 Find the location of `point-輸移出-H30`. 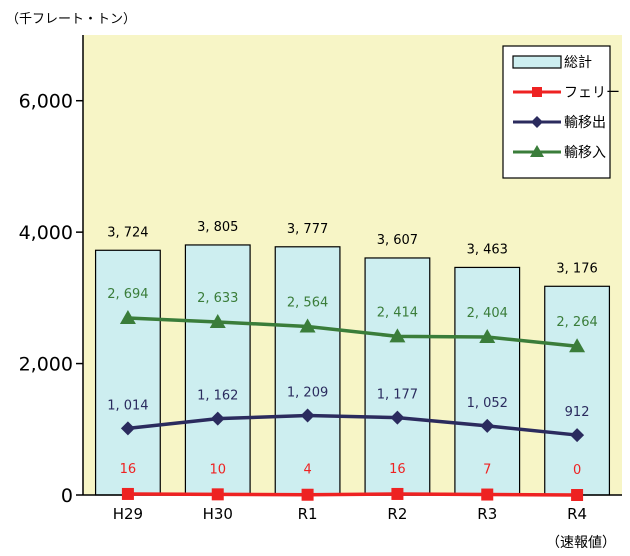

point-輸移出-H30 is located at coordinates (217, 418).